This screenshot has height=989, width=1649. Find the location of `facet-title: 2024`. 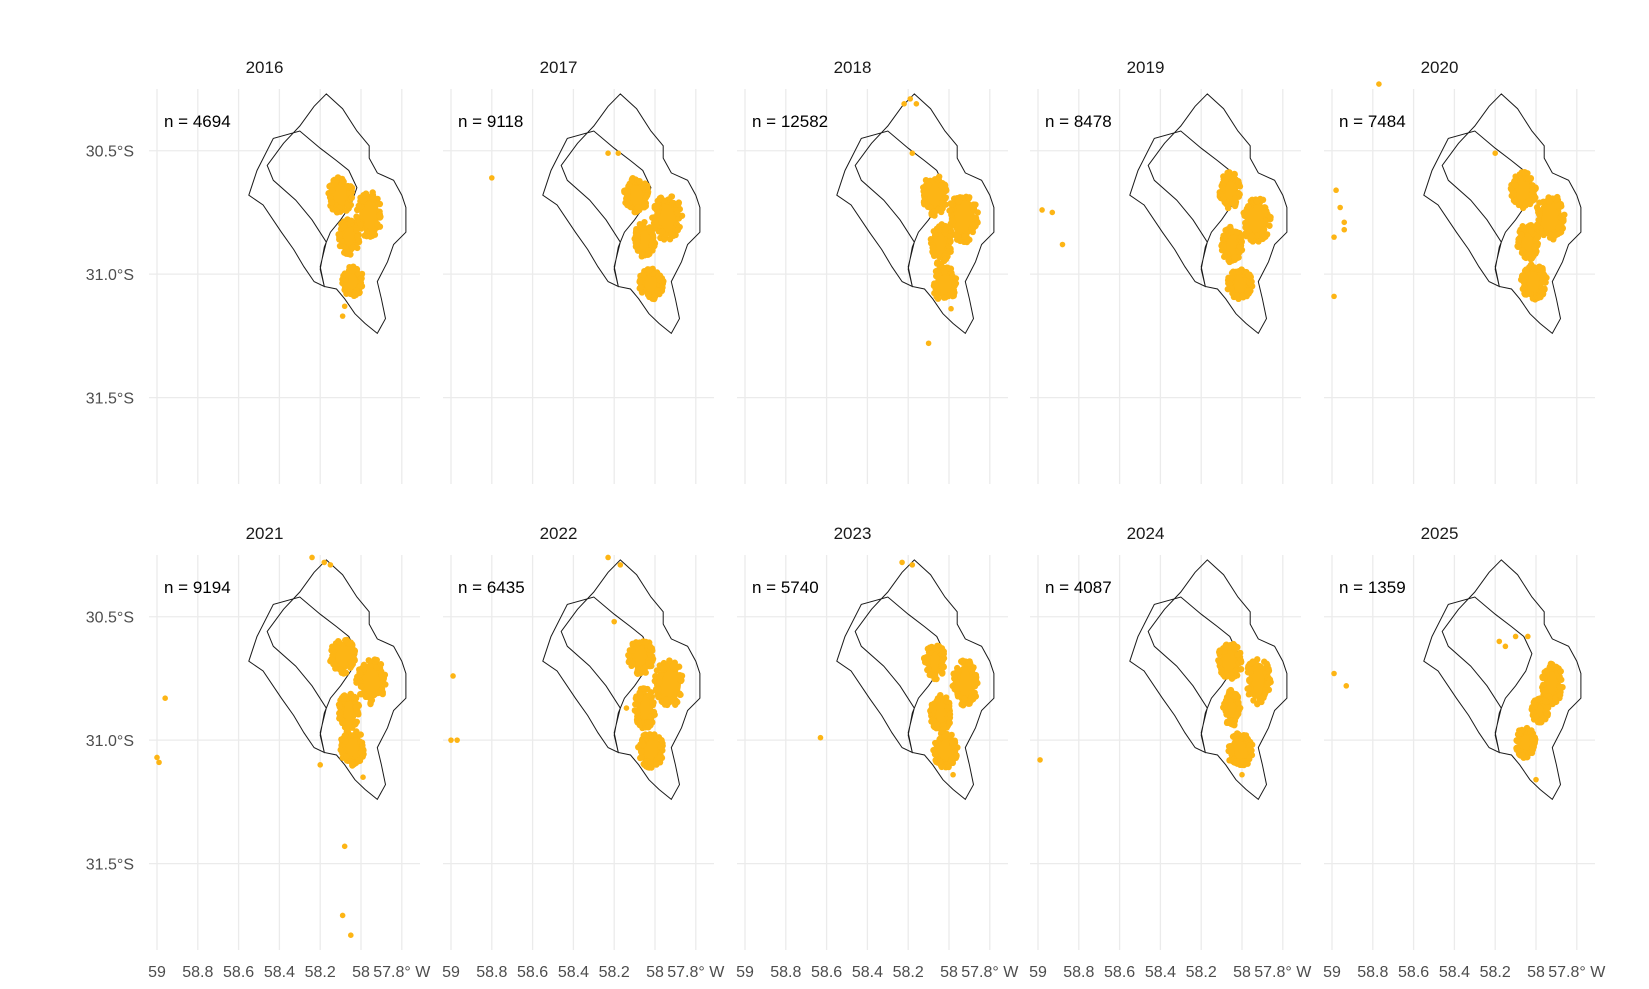

facet-title: 2024 is located at coordinates (1146, 533).